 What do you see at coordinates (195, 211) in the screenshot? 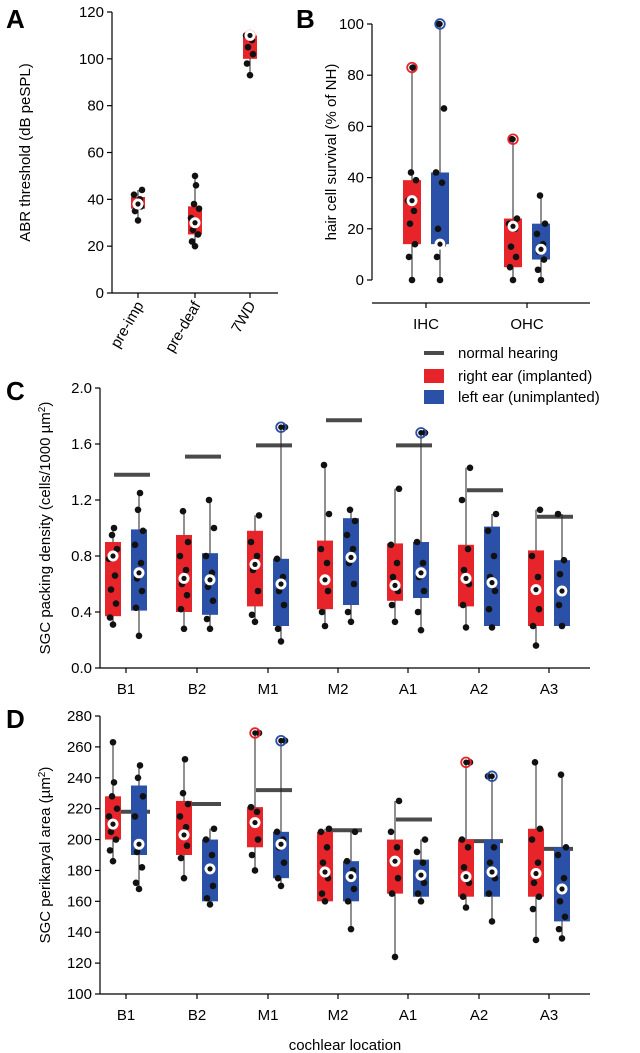
I see `box-pre-deaf-right` at bounding box center [195, 211].